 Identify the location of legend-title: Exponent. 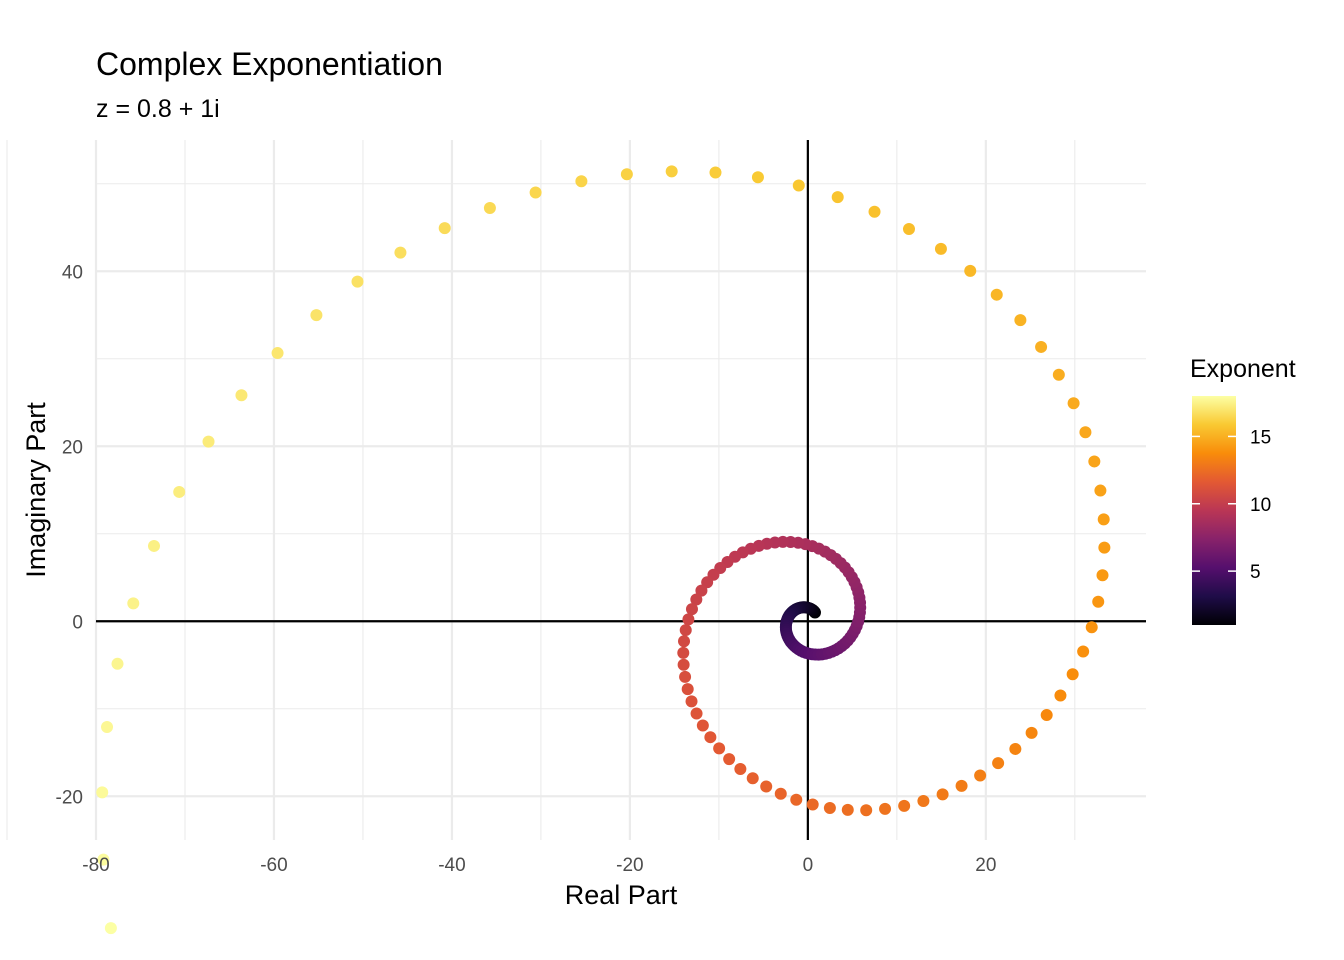
(1243, 369).